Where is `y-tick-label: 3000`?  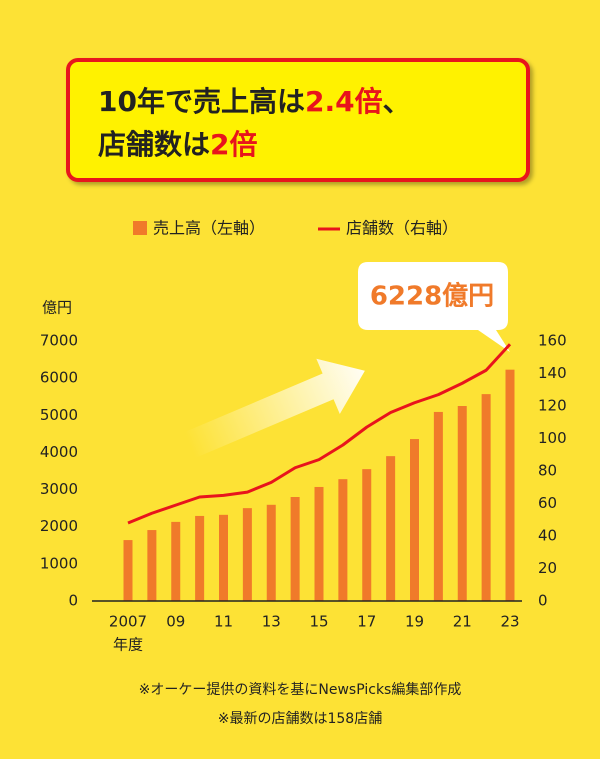 y-tick-label: 3000 is located at coordinates (59, 489).